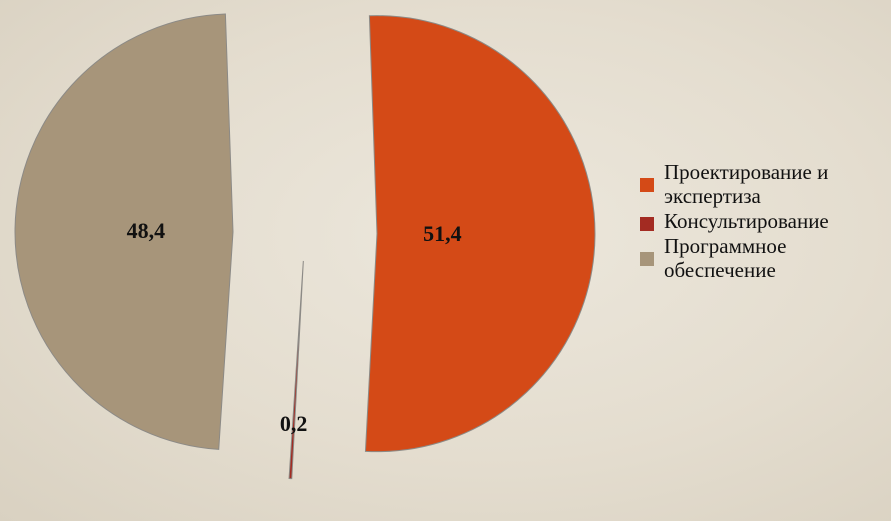  Describe the element at coordinates (442, 234) in the screenshot. I see `slice-label-design: 51,4` at that location.